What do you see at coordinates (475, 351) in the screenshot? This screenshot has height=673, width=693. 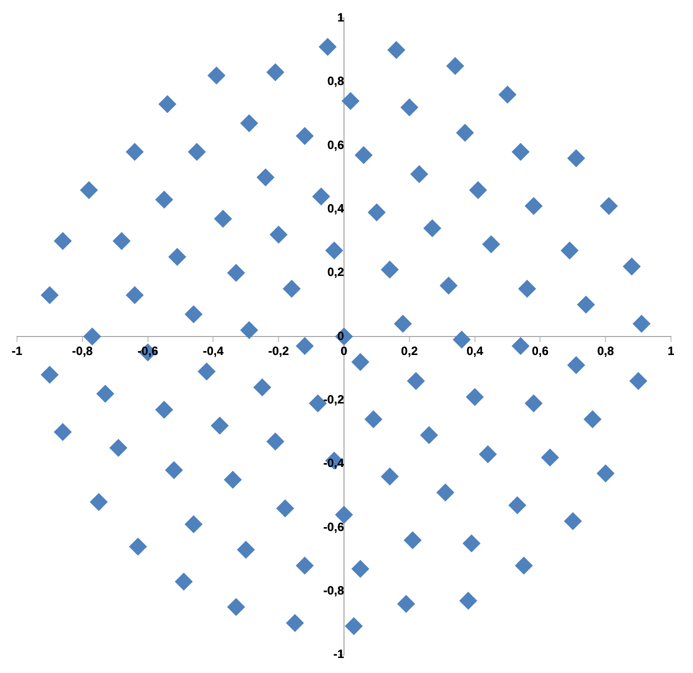 I see `x-tick-label: 0,4` at bounding box center [475, 351].